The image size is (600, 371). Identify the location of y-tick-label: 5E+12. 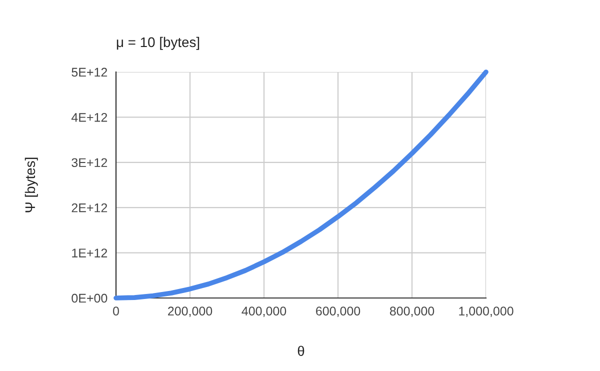
(90, 72).